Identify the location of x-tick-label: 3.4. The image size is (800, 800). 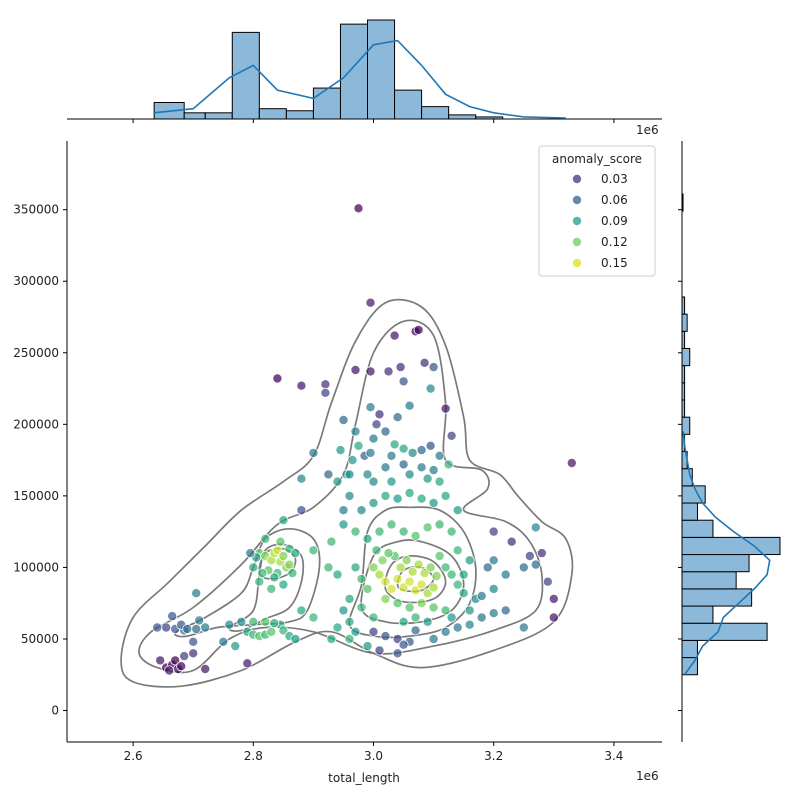
(613, 756).